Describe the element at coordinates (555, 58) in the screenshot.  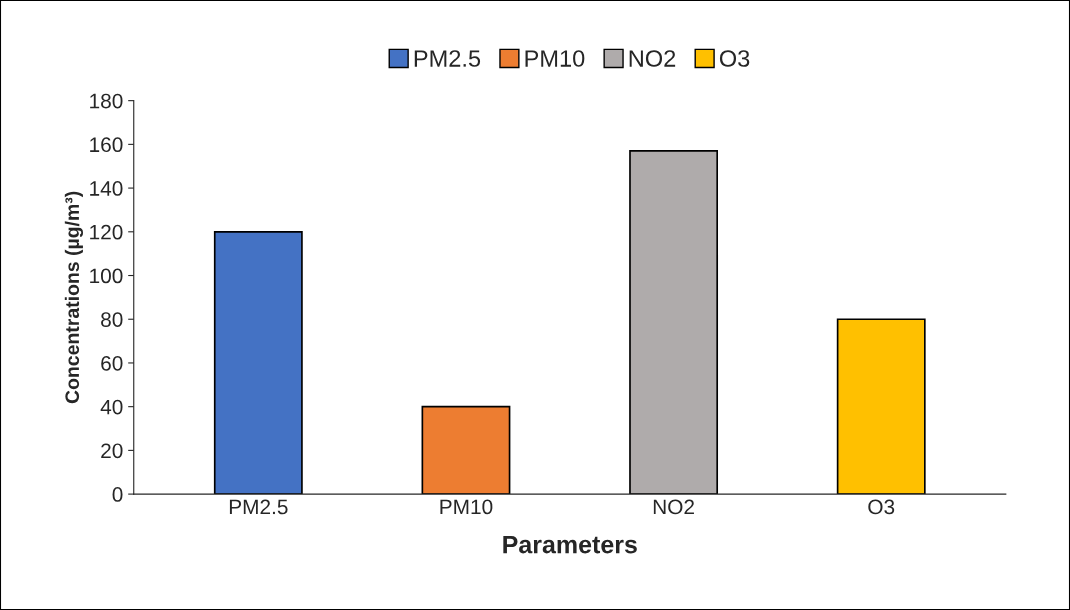
I see `legend-label: PM10` at that location.